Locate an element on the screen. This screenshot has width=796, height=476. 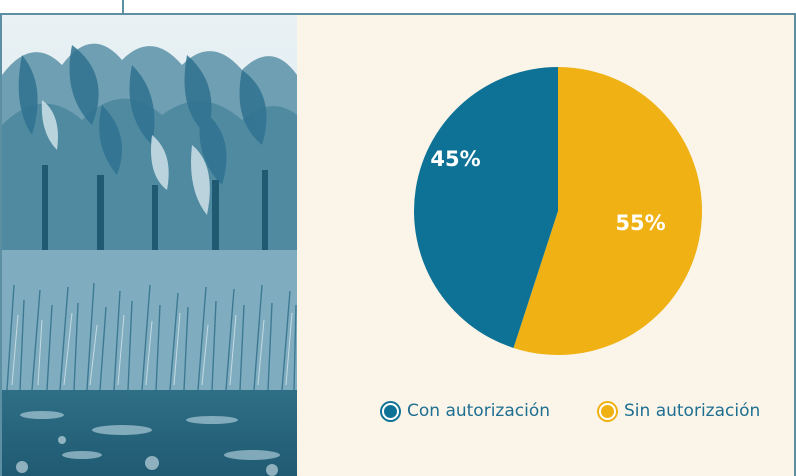
pie-label-sin-autorizacion: 55% is located at coordinates (640, 223).